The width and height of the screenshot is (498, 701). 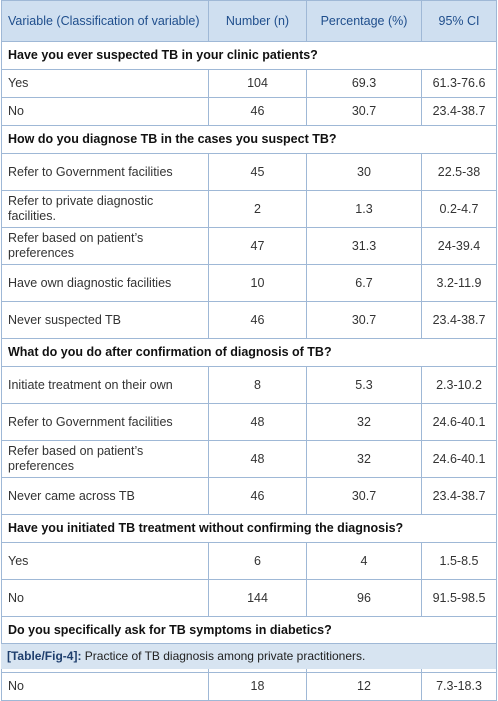 What do you see at coordinates (364, 598) in the screenshot?
I see `row-percentage: 96` at bounding box center [364, 598].